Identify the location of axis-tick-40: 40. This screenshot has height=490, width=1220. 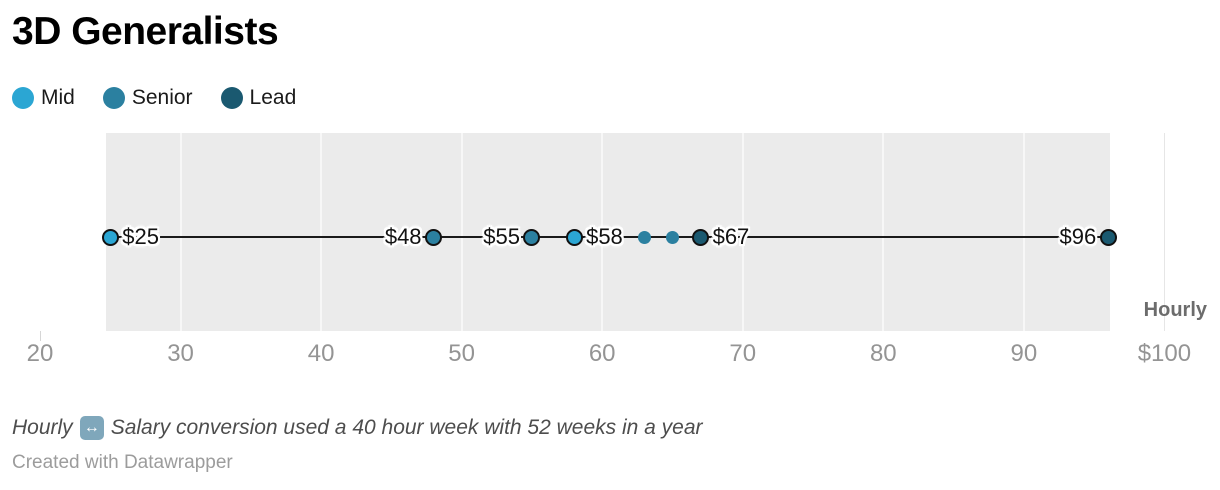
(321, 353).